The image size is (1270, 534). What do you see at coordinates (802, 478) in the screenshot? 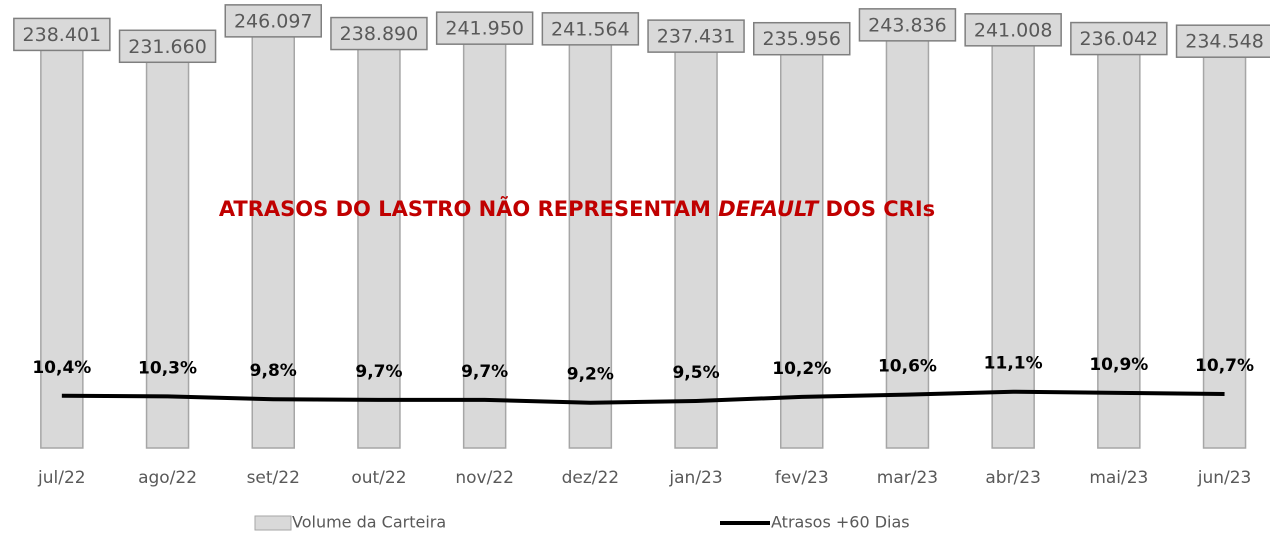
I see `x-tick-label: fev/23` at bounding box center [802, 478].